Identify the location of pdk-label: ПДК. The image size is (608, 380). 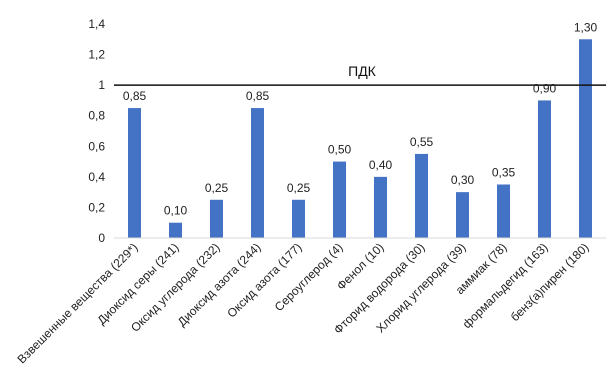
(362, 71).